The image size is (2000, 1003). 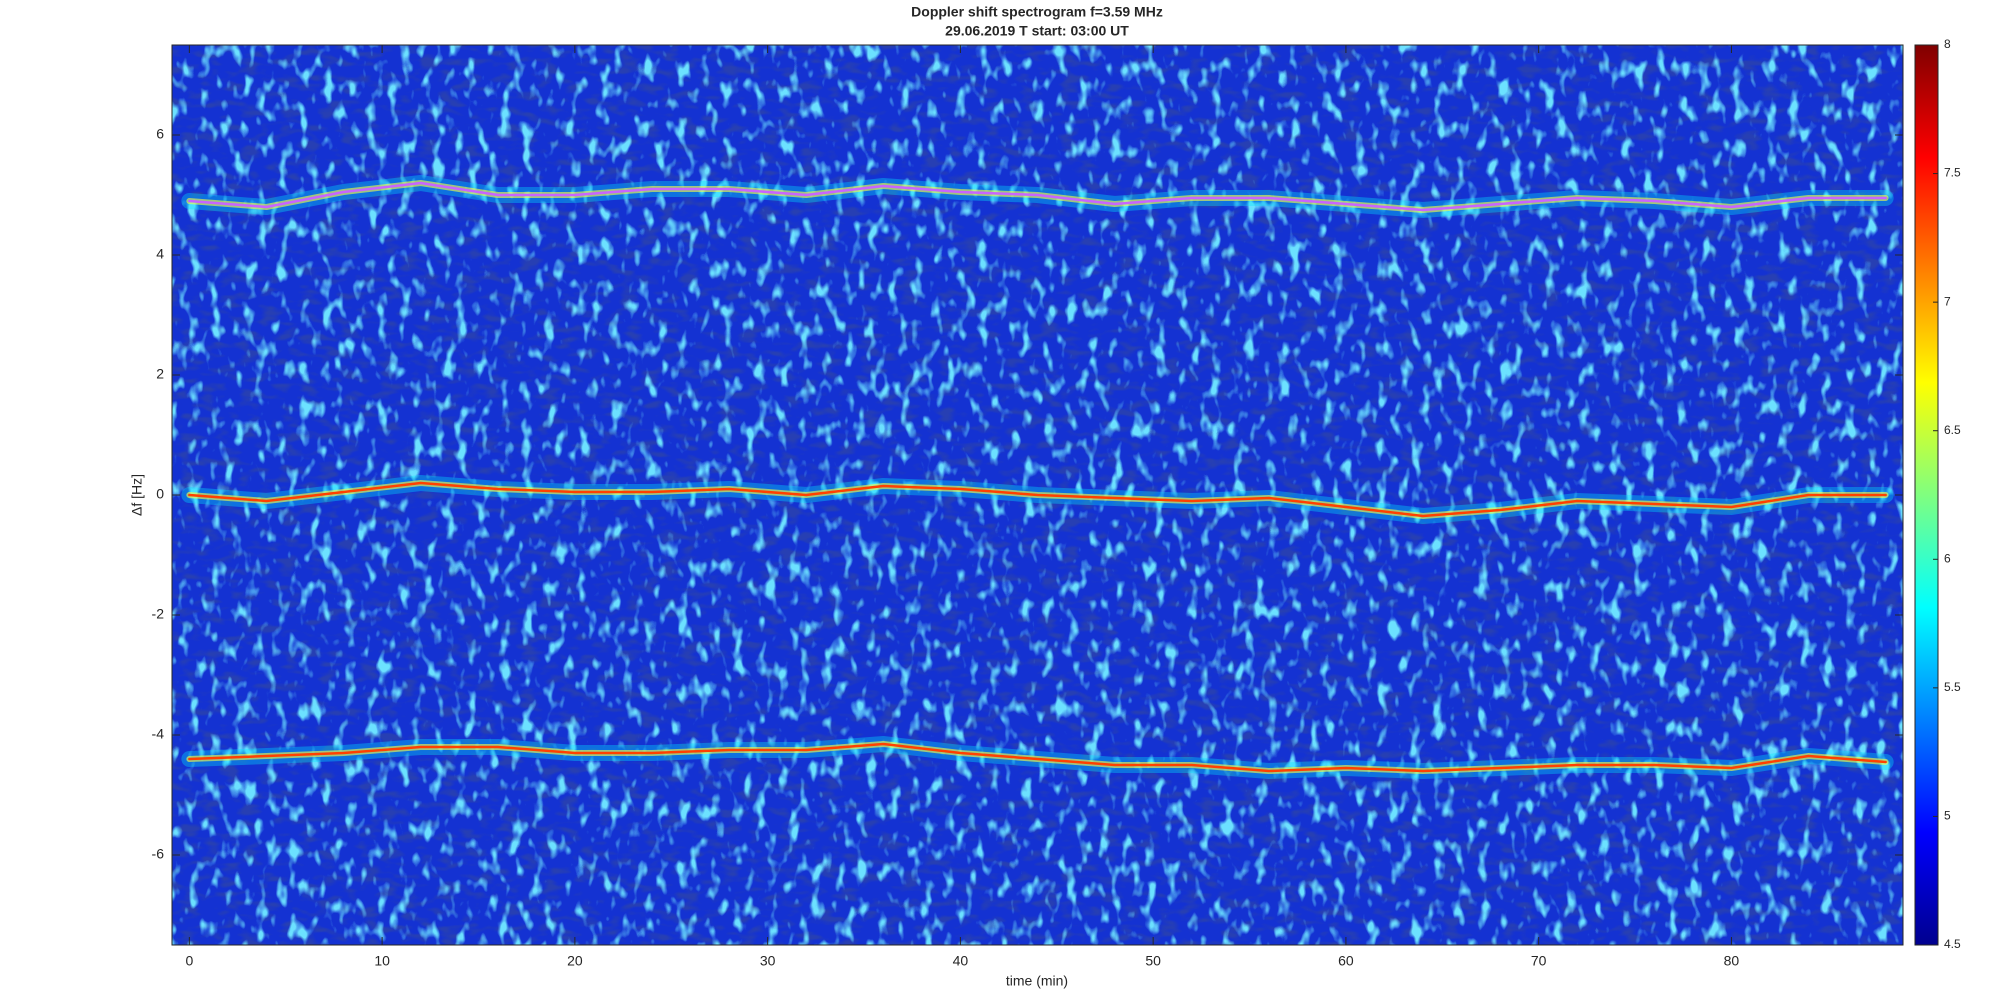 What do you see at coordinates (160, 134) in the screenshot?
I see `y-tick-label: 6` at bounding box center [160, 134].